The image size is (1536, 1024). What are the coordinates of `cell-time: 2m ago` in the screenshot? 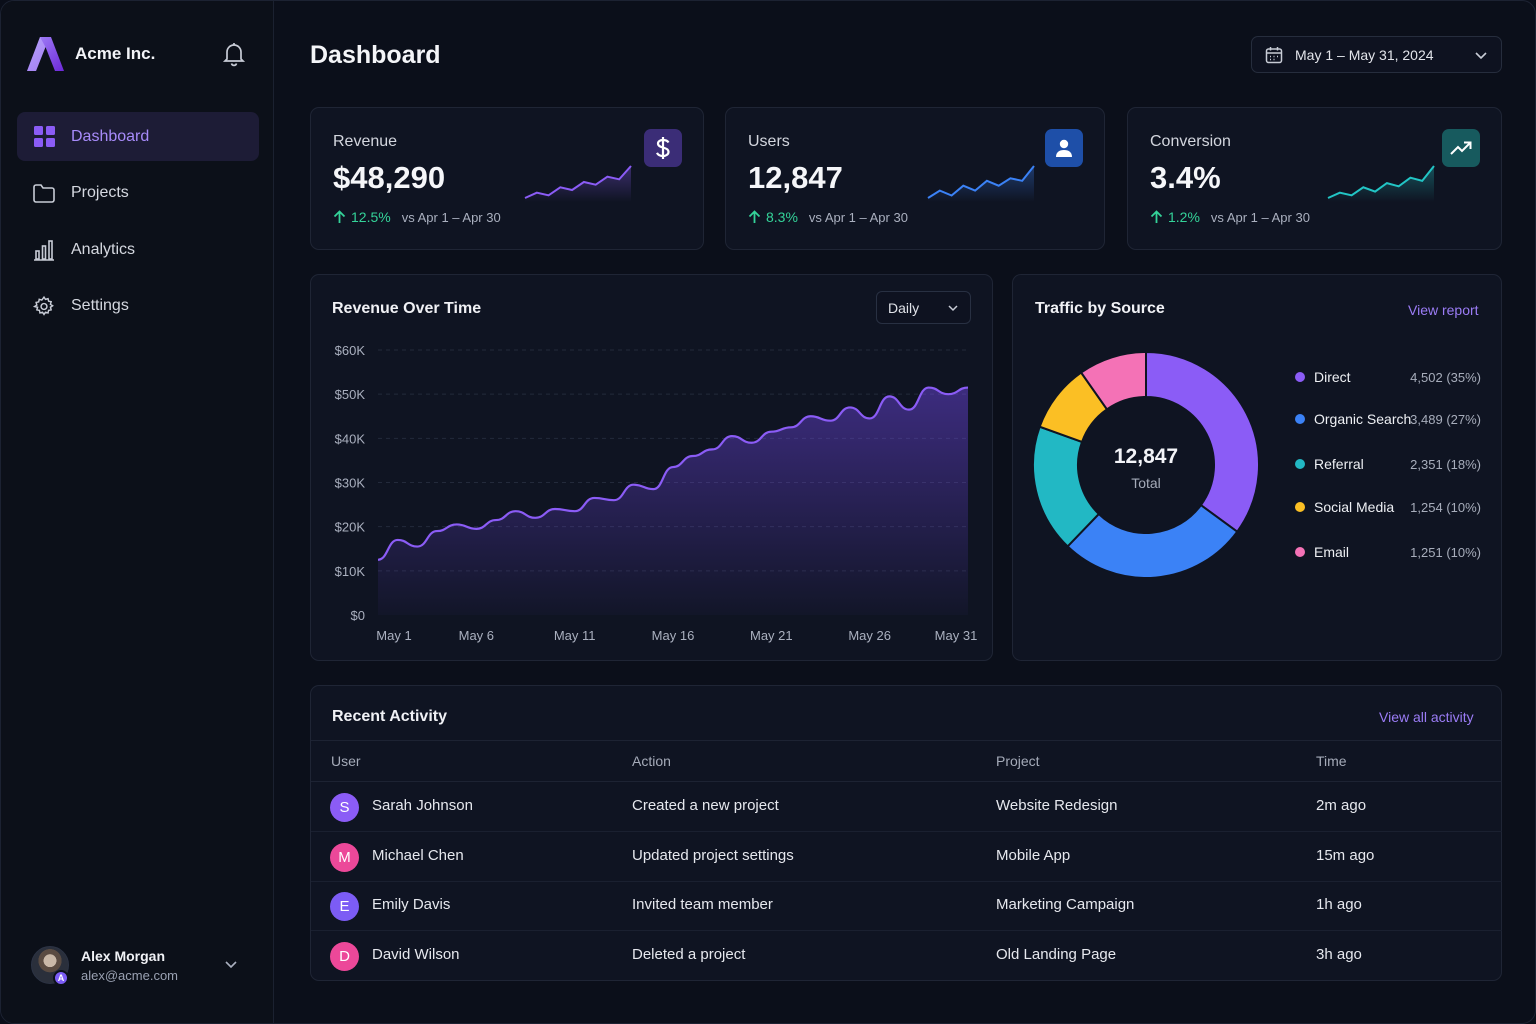 It's located at (1341, 805).